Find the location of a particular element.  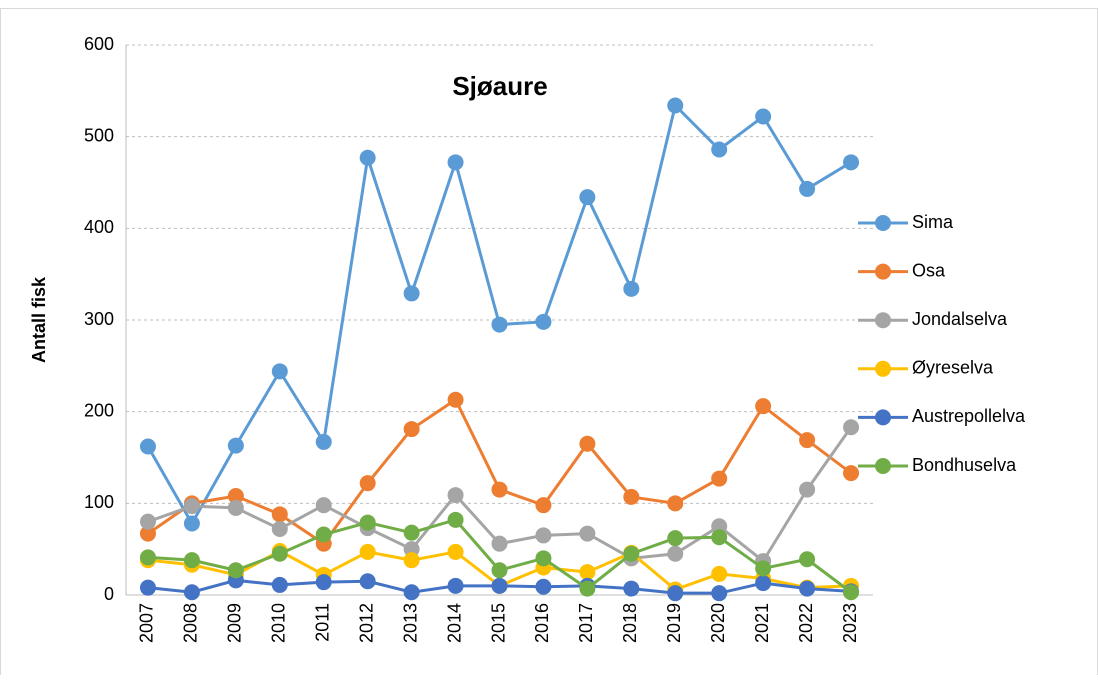

x-tick-label: 2015 is located at coordinates (498, 623).